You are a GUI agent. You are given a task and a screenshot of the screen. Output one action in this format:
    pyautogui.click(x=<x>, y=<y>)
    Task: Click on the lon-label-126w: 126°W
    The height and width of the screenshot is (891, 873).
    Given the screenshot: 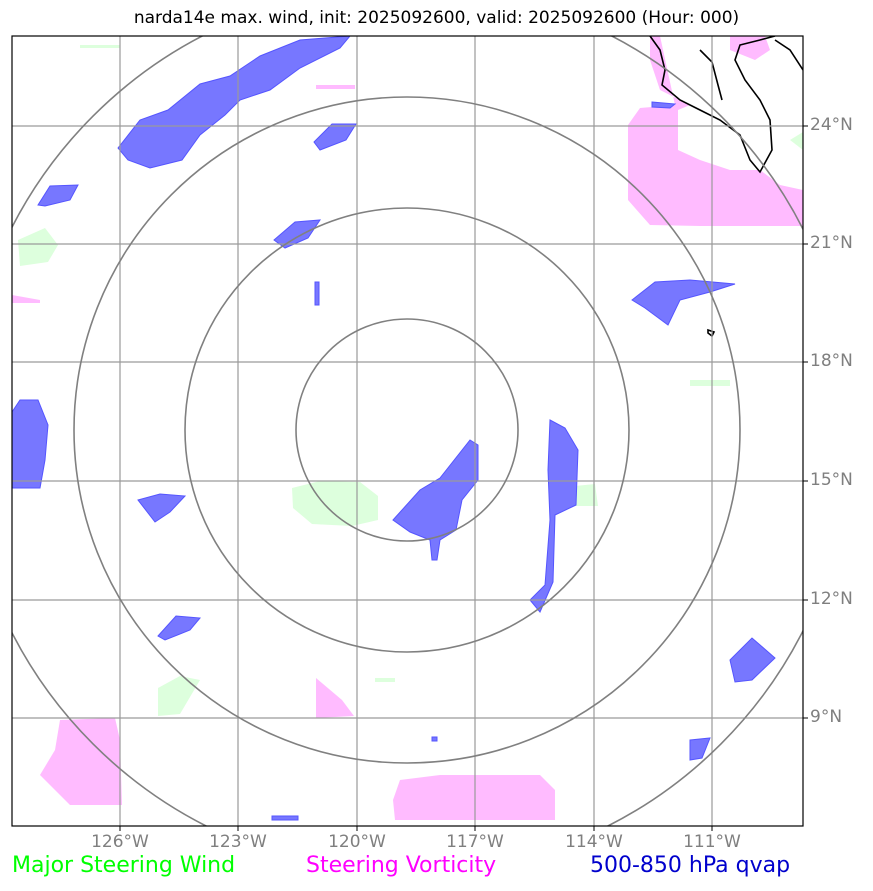 What is the action you would take?
    pyautogui.click(x=120, y=842)
    